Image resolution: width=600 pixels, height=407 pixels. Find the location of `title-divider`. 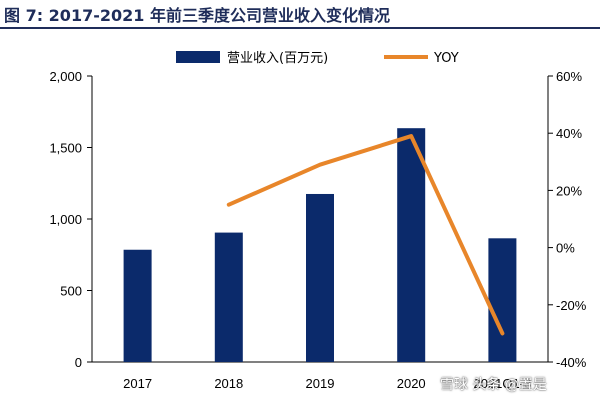

title-divider is located at coordinates (300, 28).